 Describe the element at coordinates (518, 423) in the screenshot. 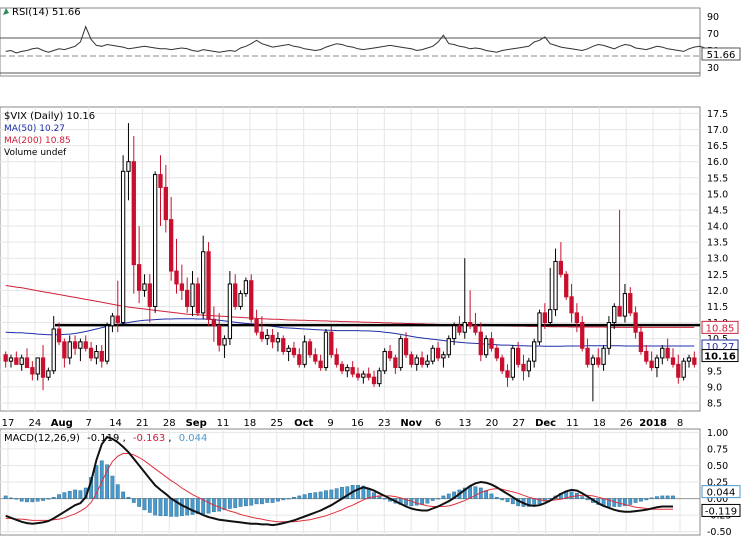

I see `date-label: 27` at that location.